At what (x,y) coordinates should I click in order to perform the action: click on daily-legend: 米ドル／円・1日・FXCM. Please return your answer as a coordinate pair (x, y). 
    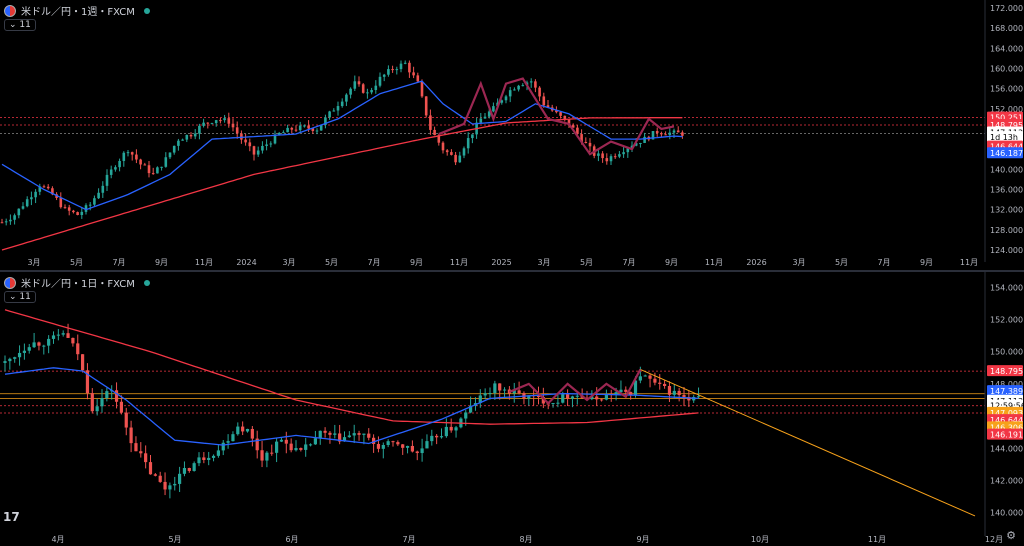
    Looking at the image, I should click on (77, 282).